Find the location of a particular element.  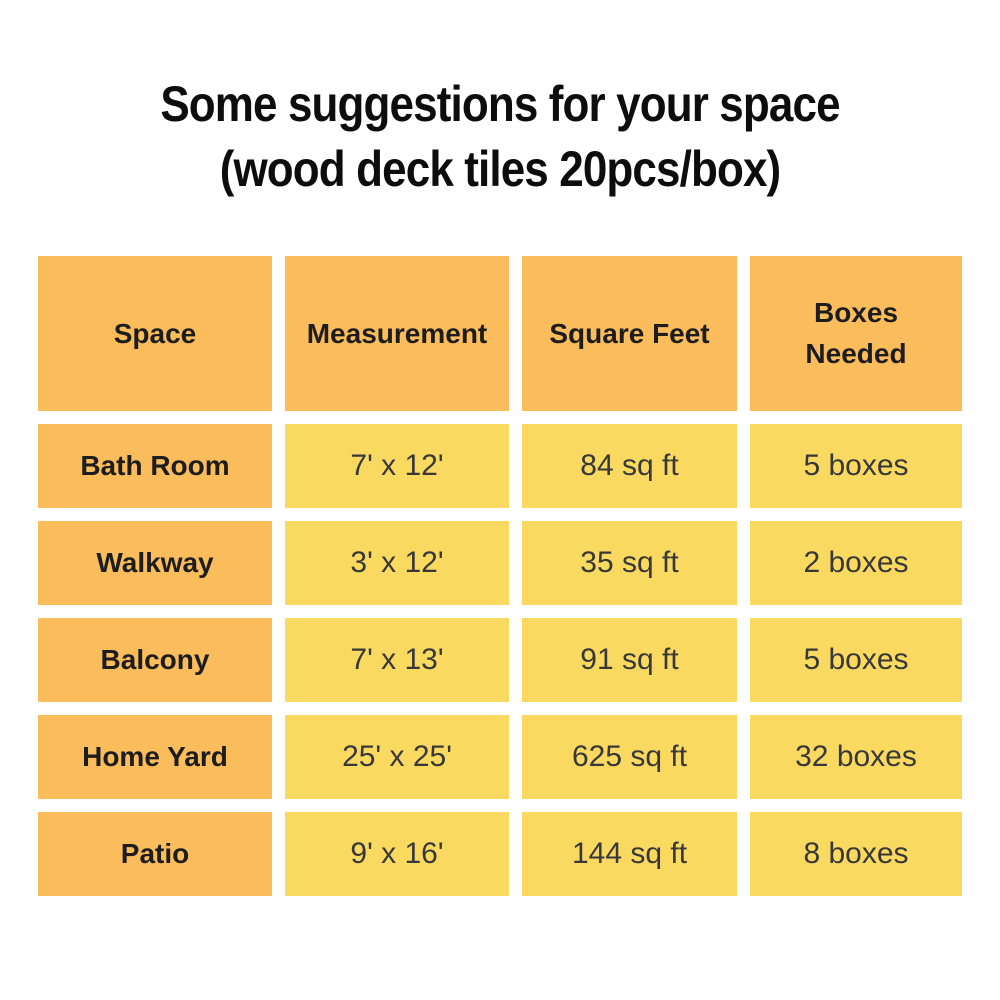

cell-value: 91 sq ft is located at coordinates (629, 659).